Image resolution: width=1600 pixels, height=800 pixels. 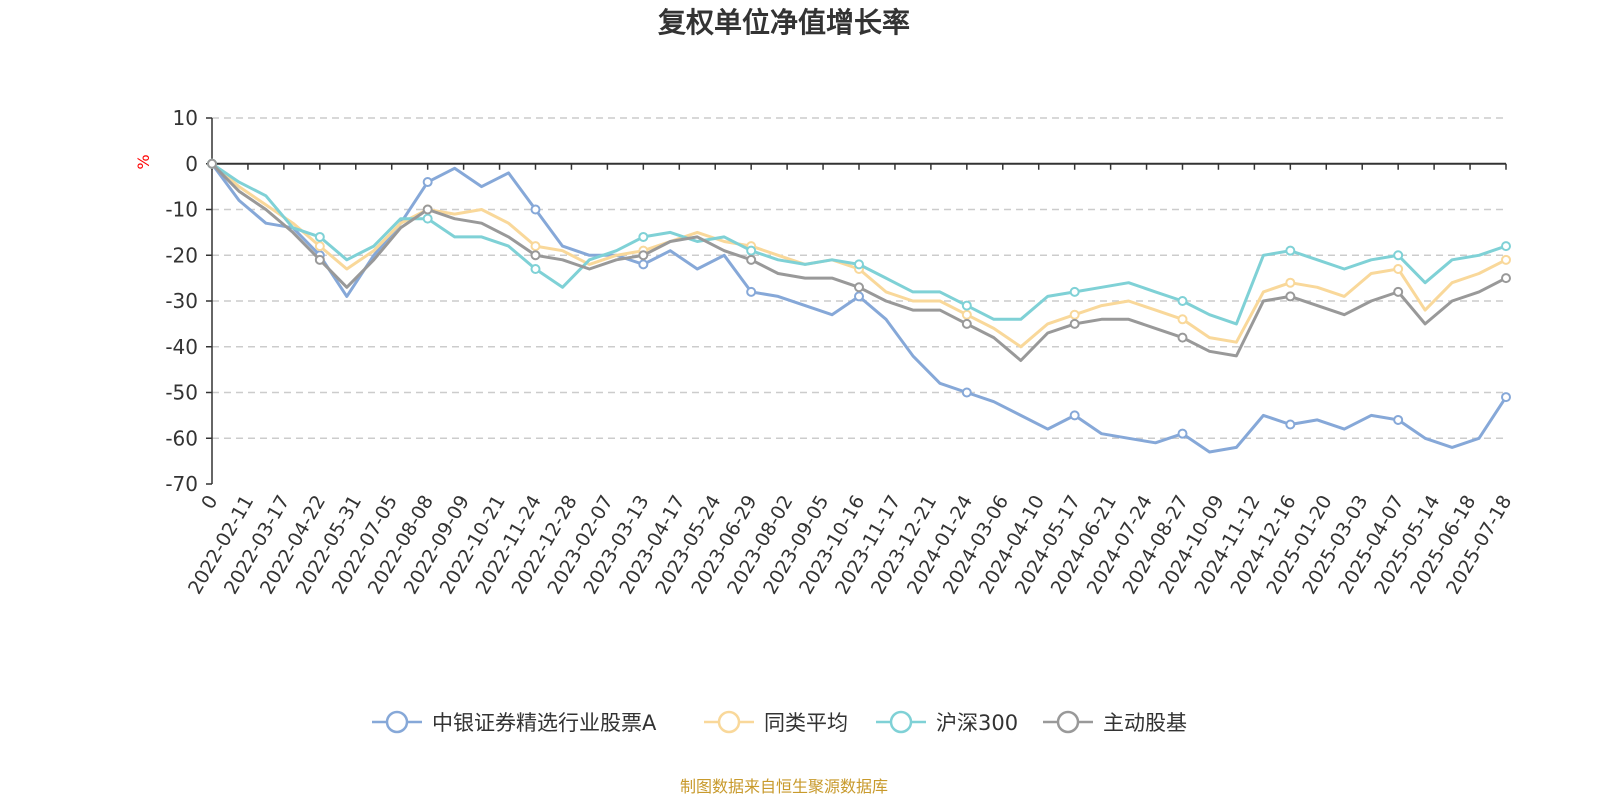 What do you see at coordinates (977, 723) in the screenshot?
I see `legend-label: 沪深300` at bounding box center [977, 723].